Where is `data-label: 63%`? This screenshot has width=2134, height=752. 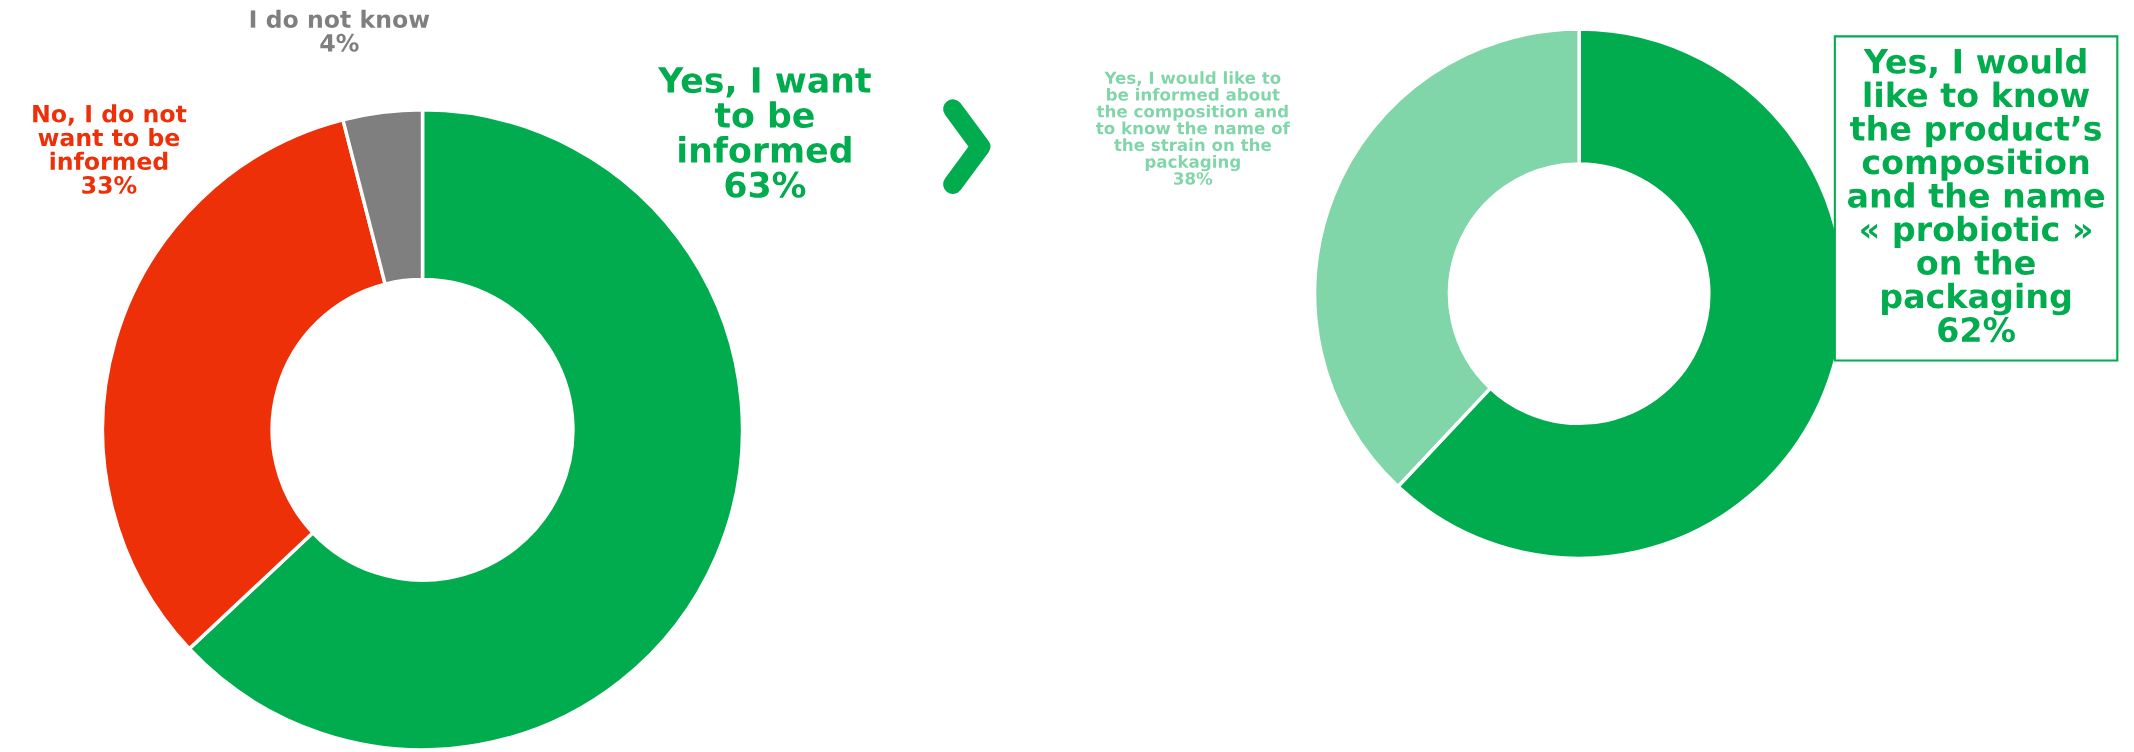 data-label: 63% is located at coordinates (765, 184).